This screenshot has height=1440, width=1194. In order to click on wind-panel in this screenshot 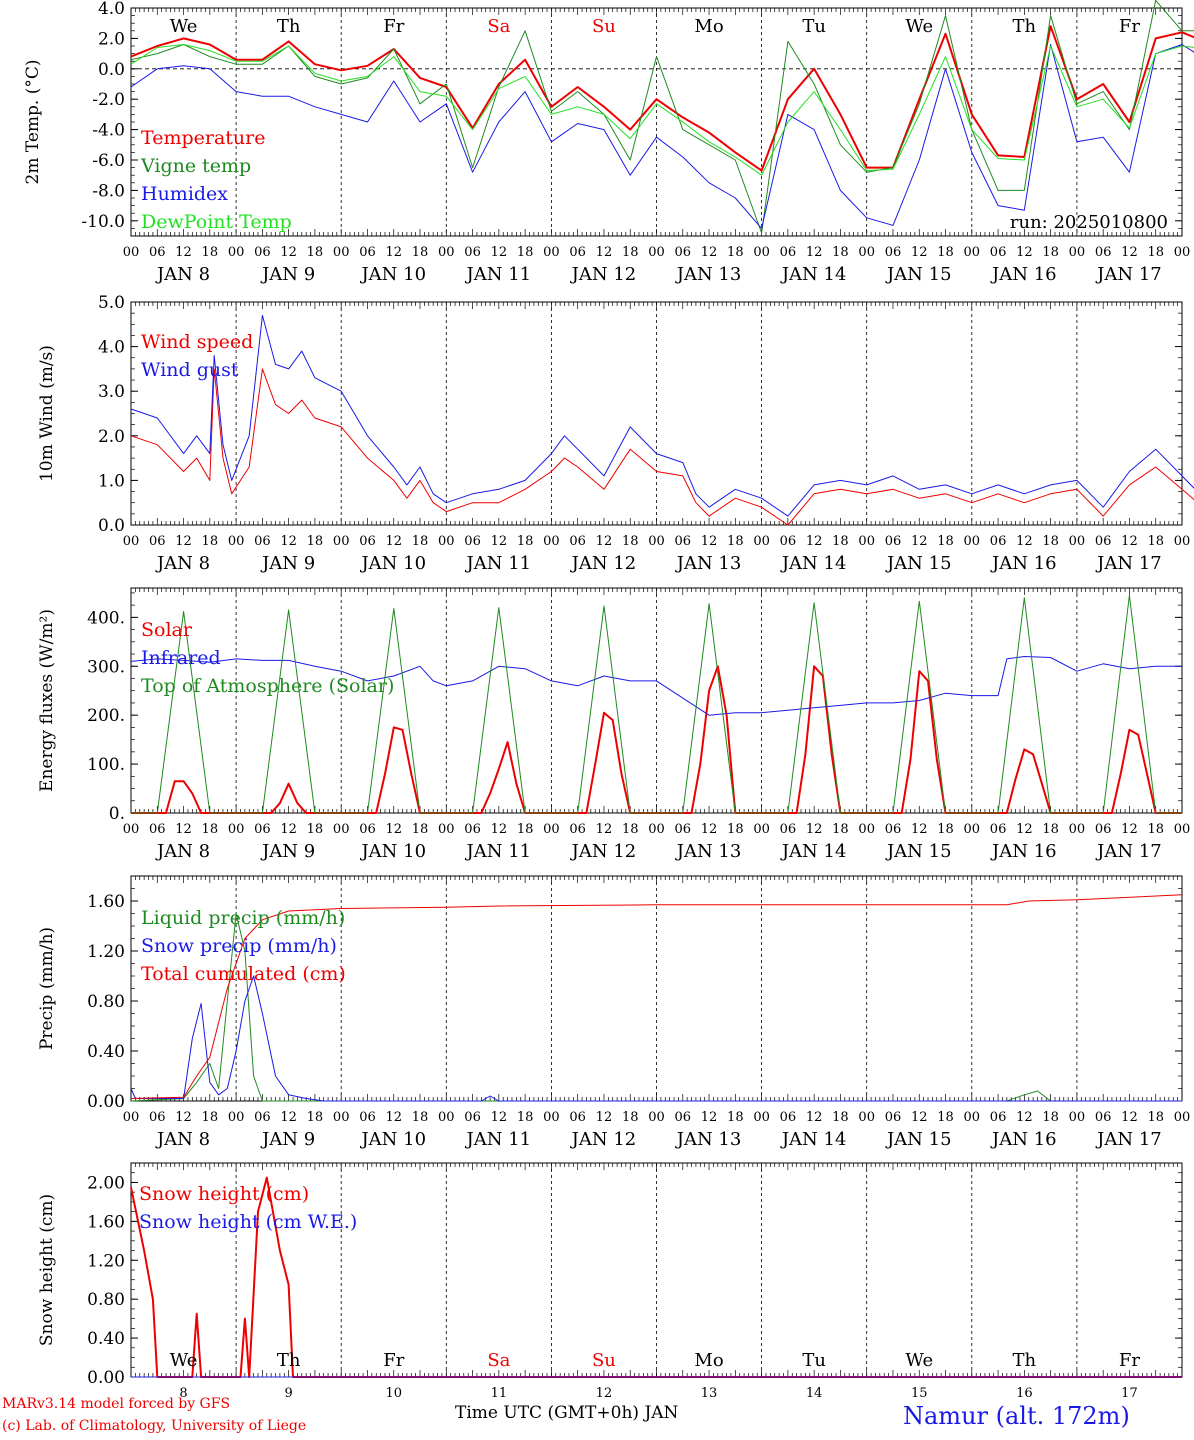, I will do `click(662, 413)`.